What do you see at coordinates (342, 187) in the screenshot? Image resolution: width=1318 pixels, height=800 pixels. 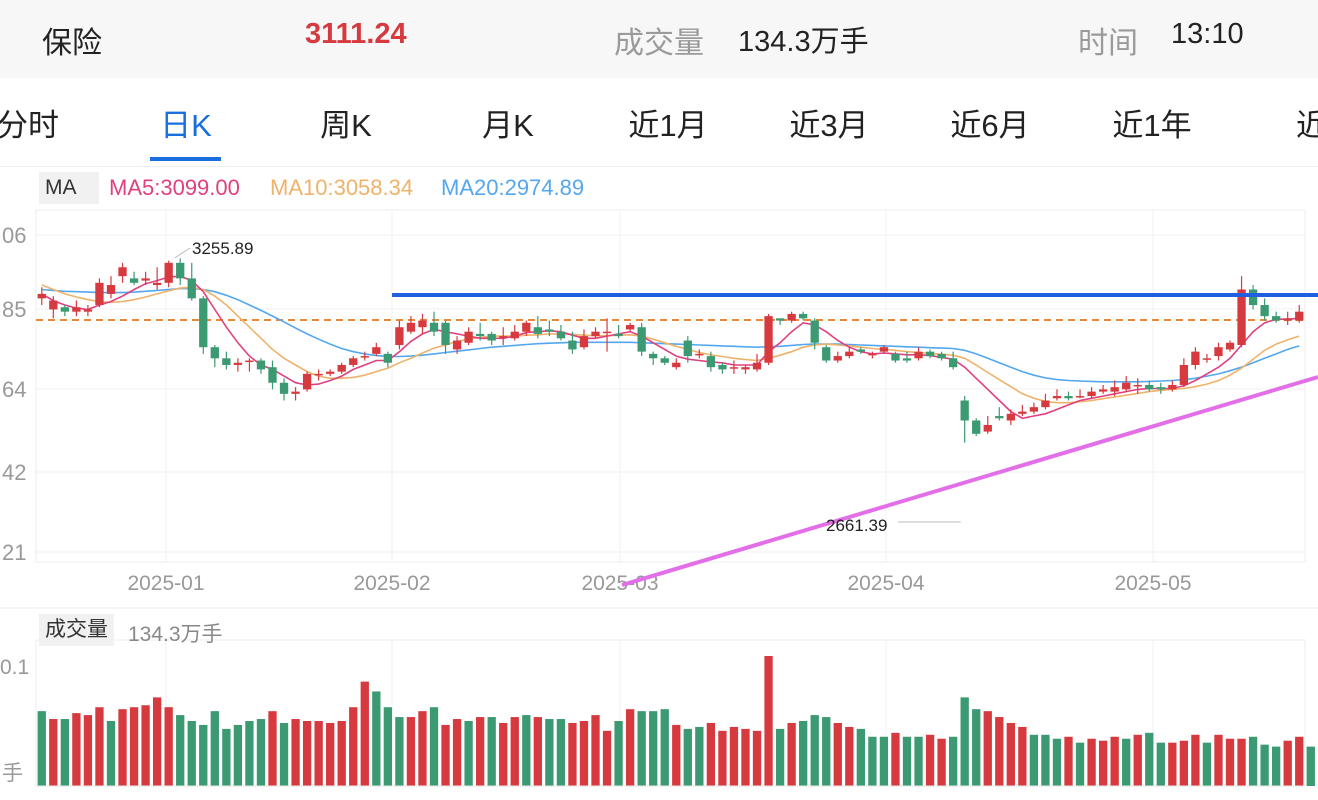 I see `ma10-value: MA10:3058.34` at bounding box center [342, 187].